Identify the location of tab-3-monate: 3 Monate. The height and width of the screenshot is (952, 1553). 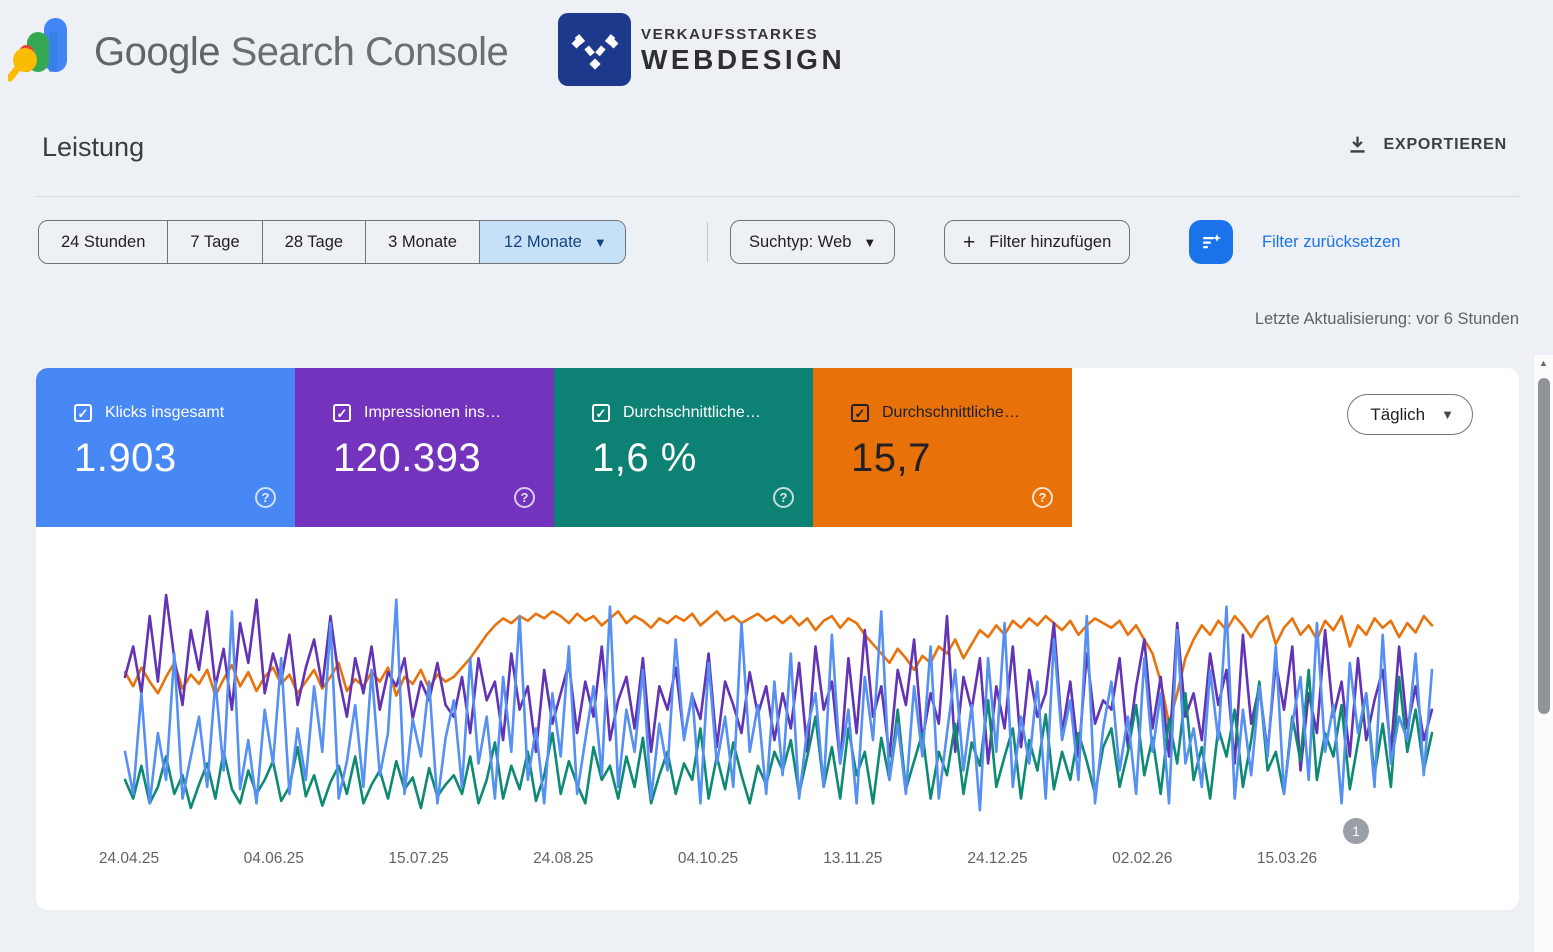
(422, 242).